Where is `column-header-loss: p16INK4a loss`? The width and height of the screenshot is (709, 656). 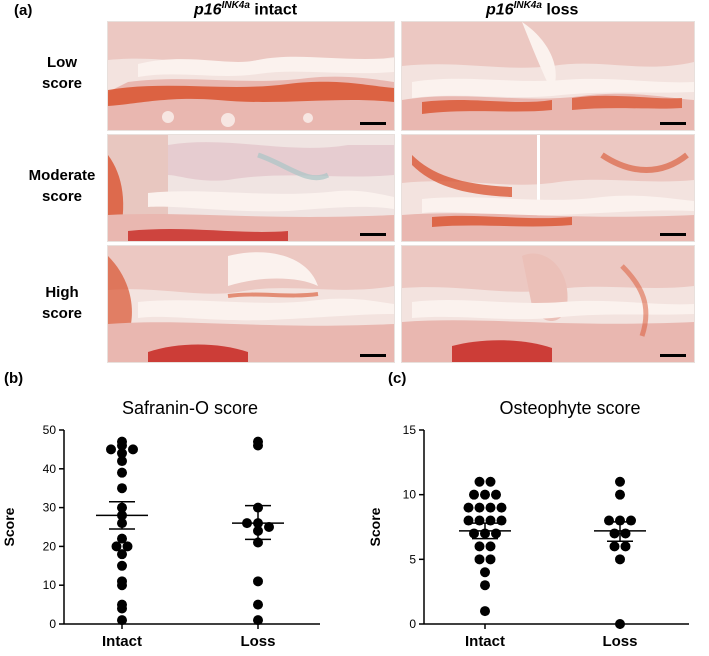
column-header-loss: p16INK4a loss is located at coordinates (532, 9).